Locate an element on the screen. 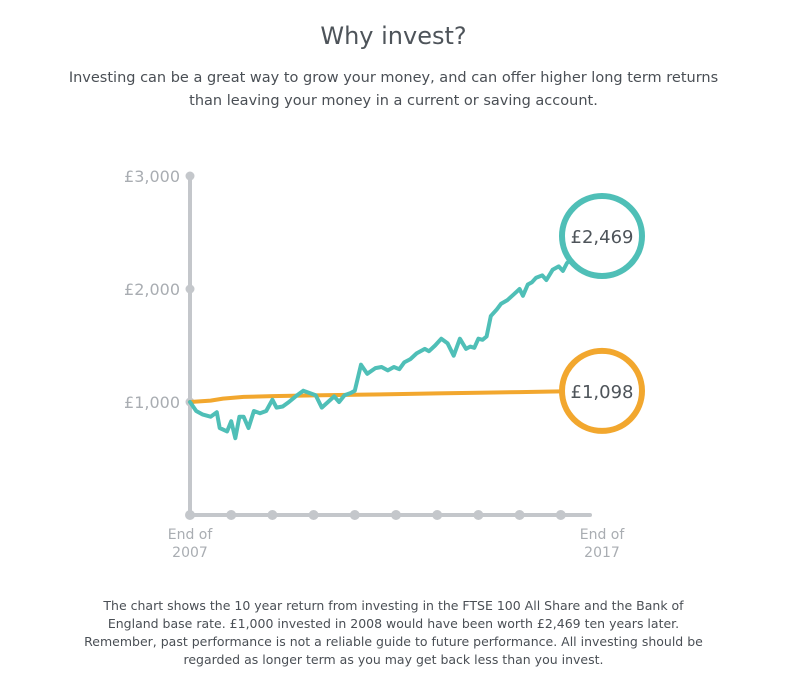 Image resolution: width=787 pixels, height=675 pixels. y-ticks: £1,000 £2,000 £3,000 is located at coordinates (159, 289).